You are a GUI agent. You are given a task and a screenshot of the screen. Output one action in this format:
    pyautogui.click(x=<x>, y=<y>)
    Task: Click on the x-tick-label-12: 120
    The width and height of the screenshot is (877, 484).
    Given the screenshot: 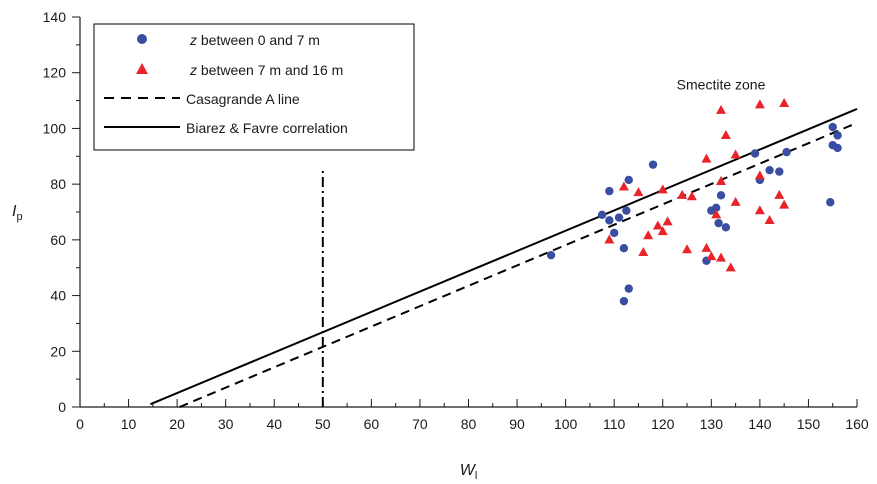 What is the action you would take?
    pyautogui.click(x=663, y=424)
    